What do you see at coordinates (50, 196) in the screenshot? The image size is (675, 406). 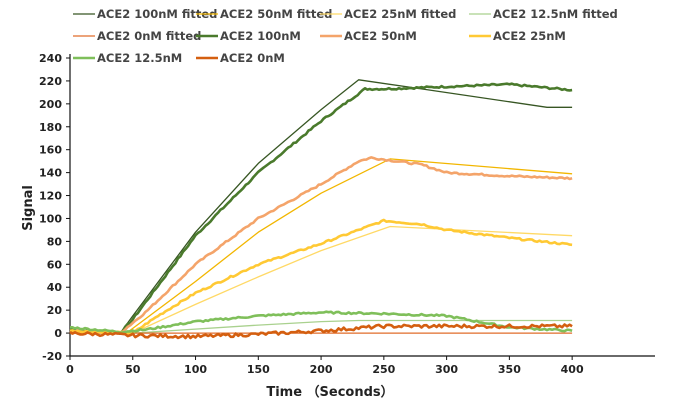 I see `y-tick-label: 120` at bounding box center [50, 196].